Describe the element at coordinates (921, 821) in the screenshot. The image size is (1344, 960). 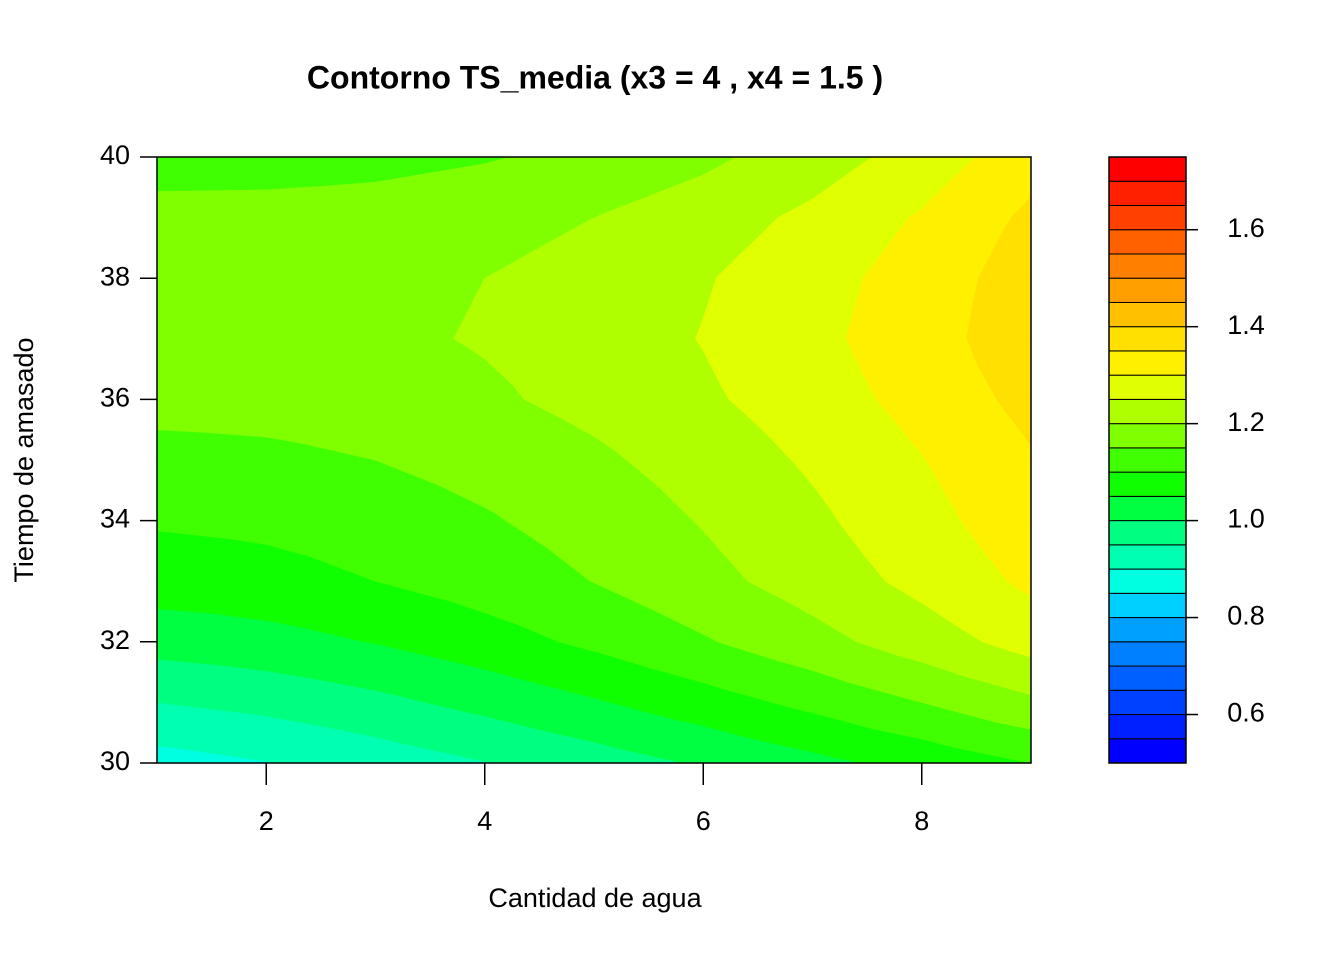
I see `x-tick-label: 8` at that location.